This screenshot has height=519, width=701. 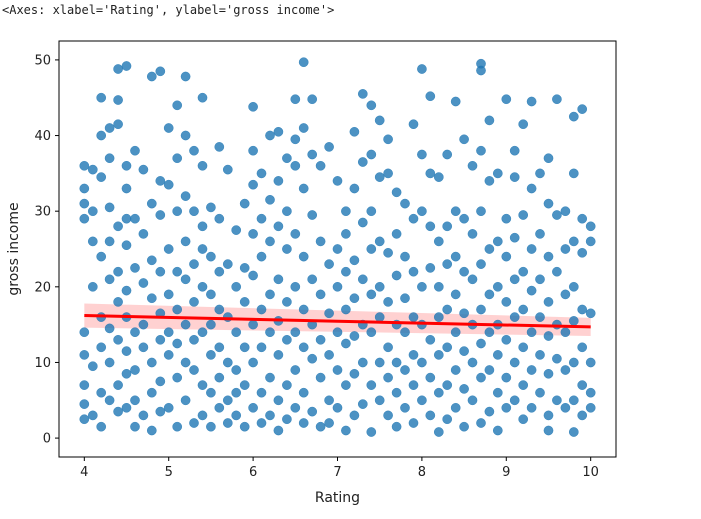 I want to click on x-tick-label: 6, so click(x=253, y=472).